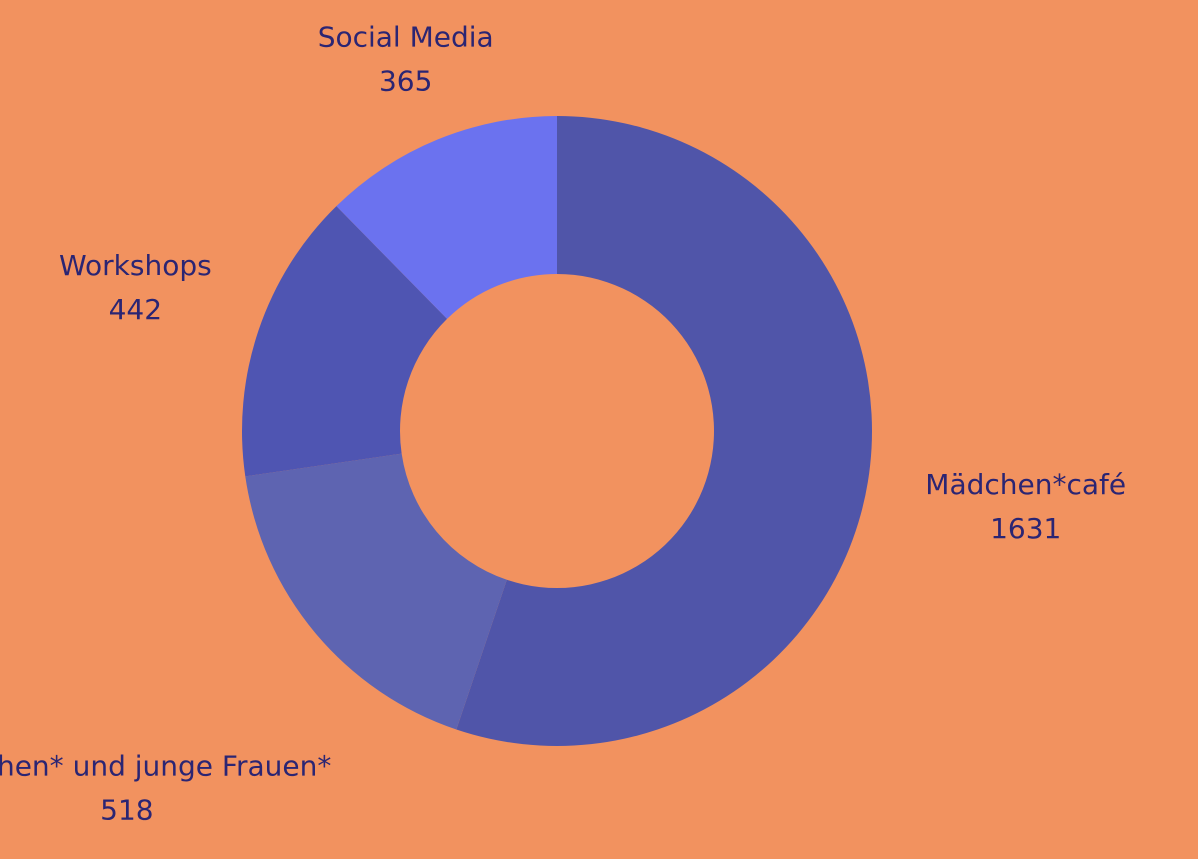 The width and height of the screenshot is (1198, 859). Describe the element at coordinates (405, 81) in the screenshot. I see `segment-value: 365` at that location.